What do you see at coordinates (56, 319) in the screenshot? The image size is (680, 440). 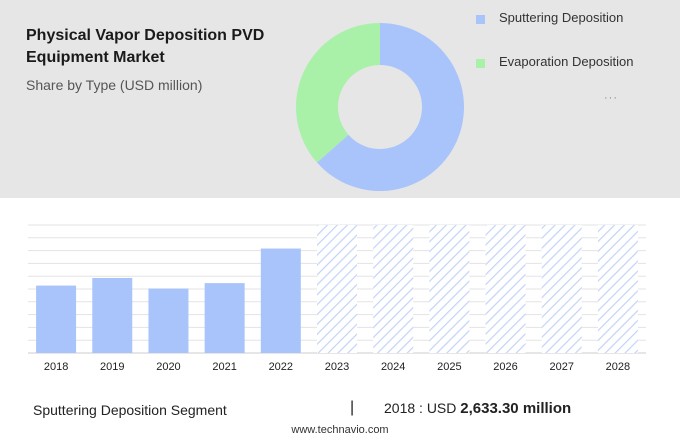 I see `bar-2018` at bounding box center [56, 319].